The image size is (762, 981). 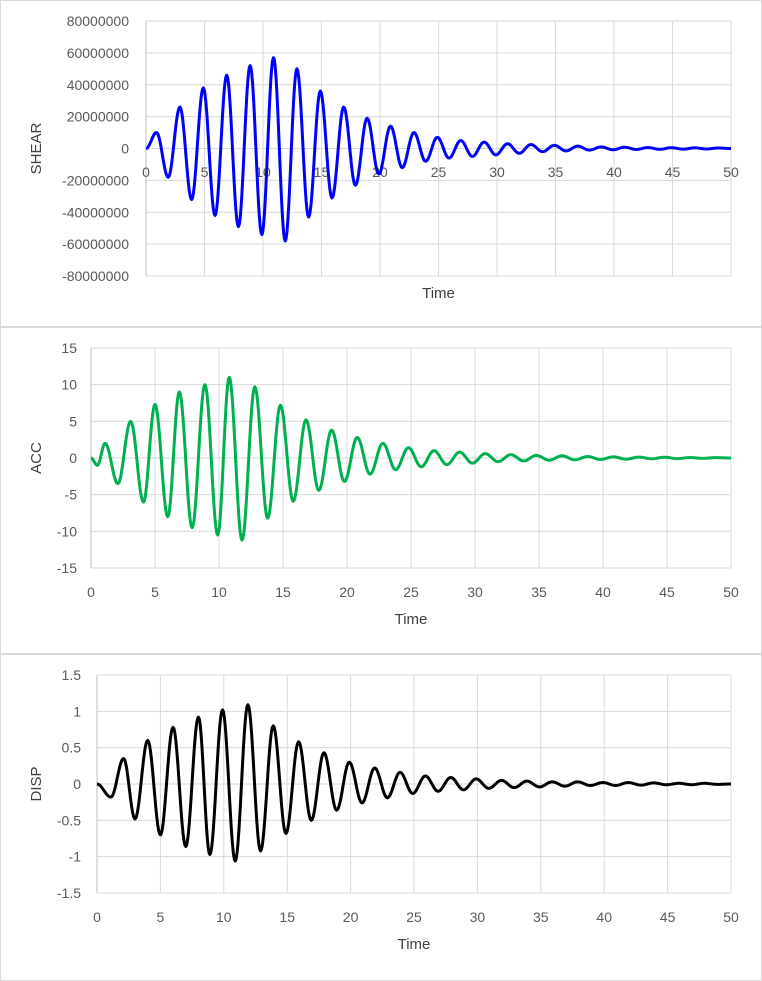 I want to click on acc-x-tick-label: 30, so click(x=475, y=592).